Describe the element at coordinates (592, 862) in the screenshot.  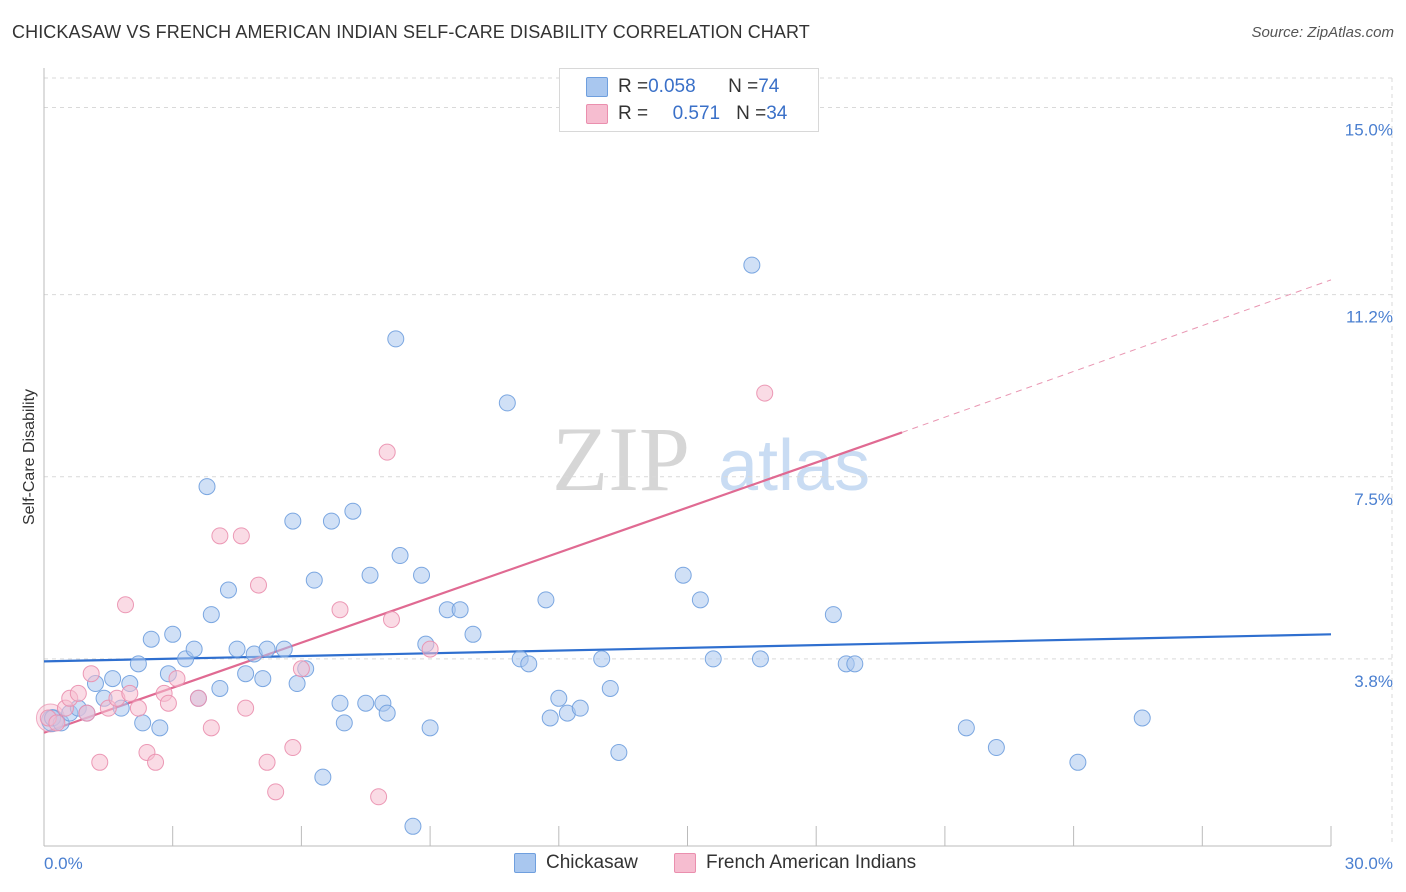
I see `legend-label-chickasaw: Chickasaw` at that location.